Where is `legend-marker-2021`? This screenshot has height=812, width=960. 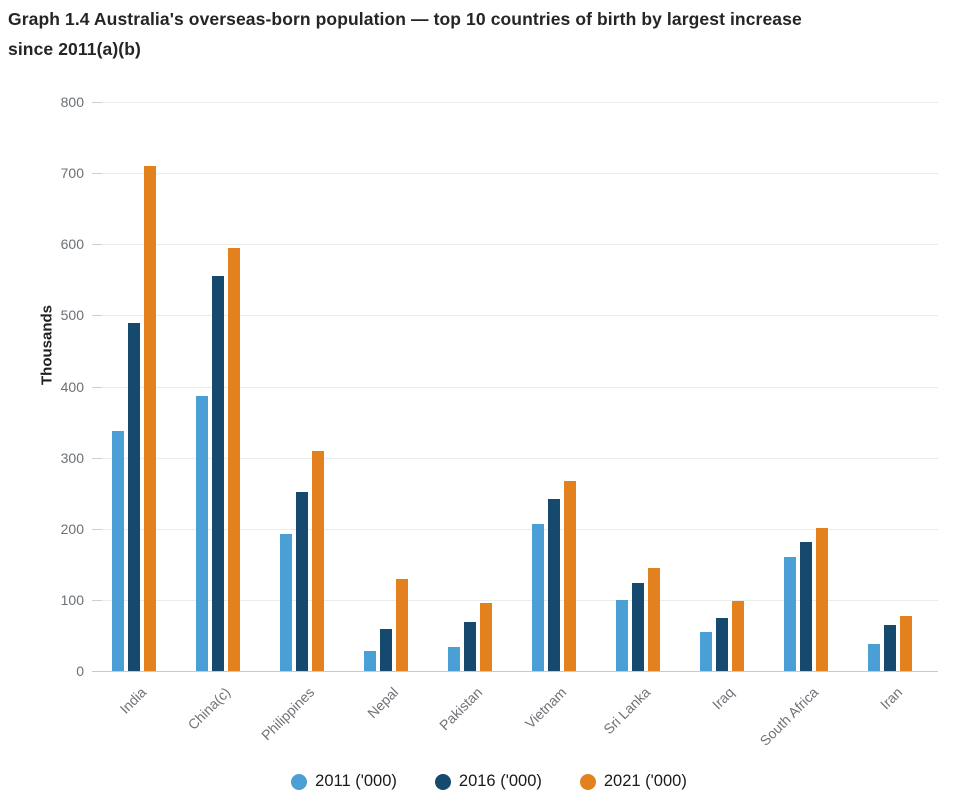
legend-marker-2021 is located at coordinates (587, 781).